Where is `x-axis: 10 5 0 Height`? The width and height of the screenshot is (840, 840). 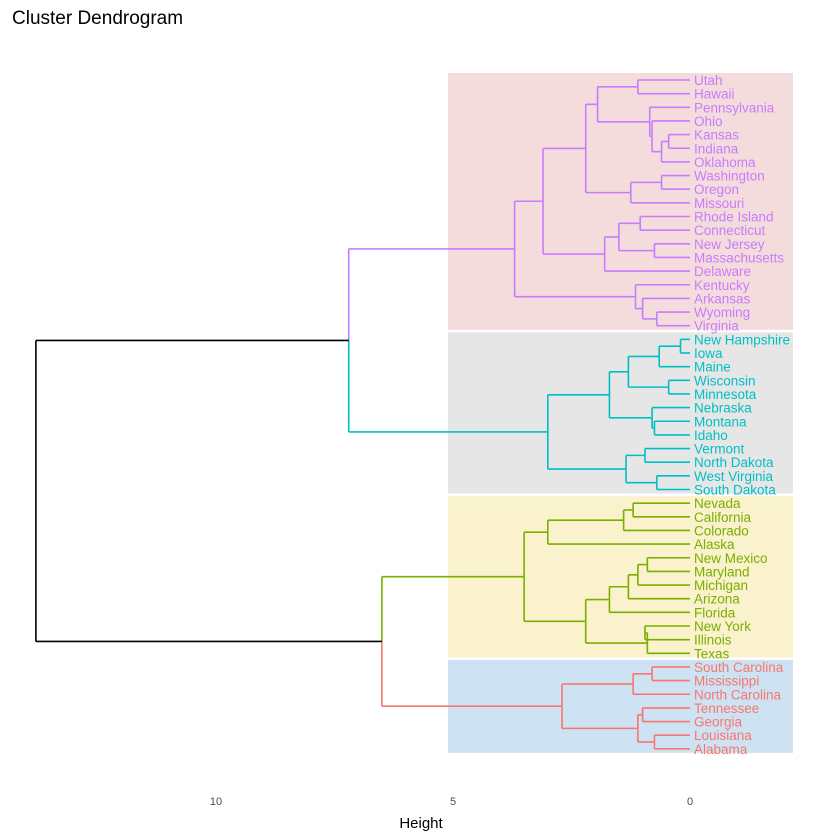
x-axis: 10 5 0 Height is located at coordinates (451, 814).